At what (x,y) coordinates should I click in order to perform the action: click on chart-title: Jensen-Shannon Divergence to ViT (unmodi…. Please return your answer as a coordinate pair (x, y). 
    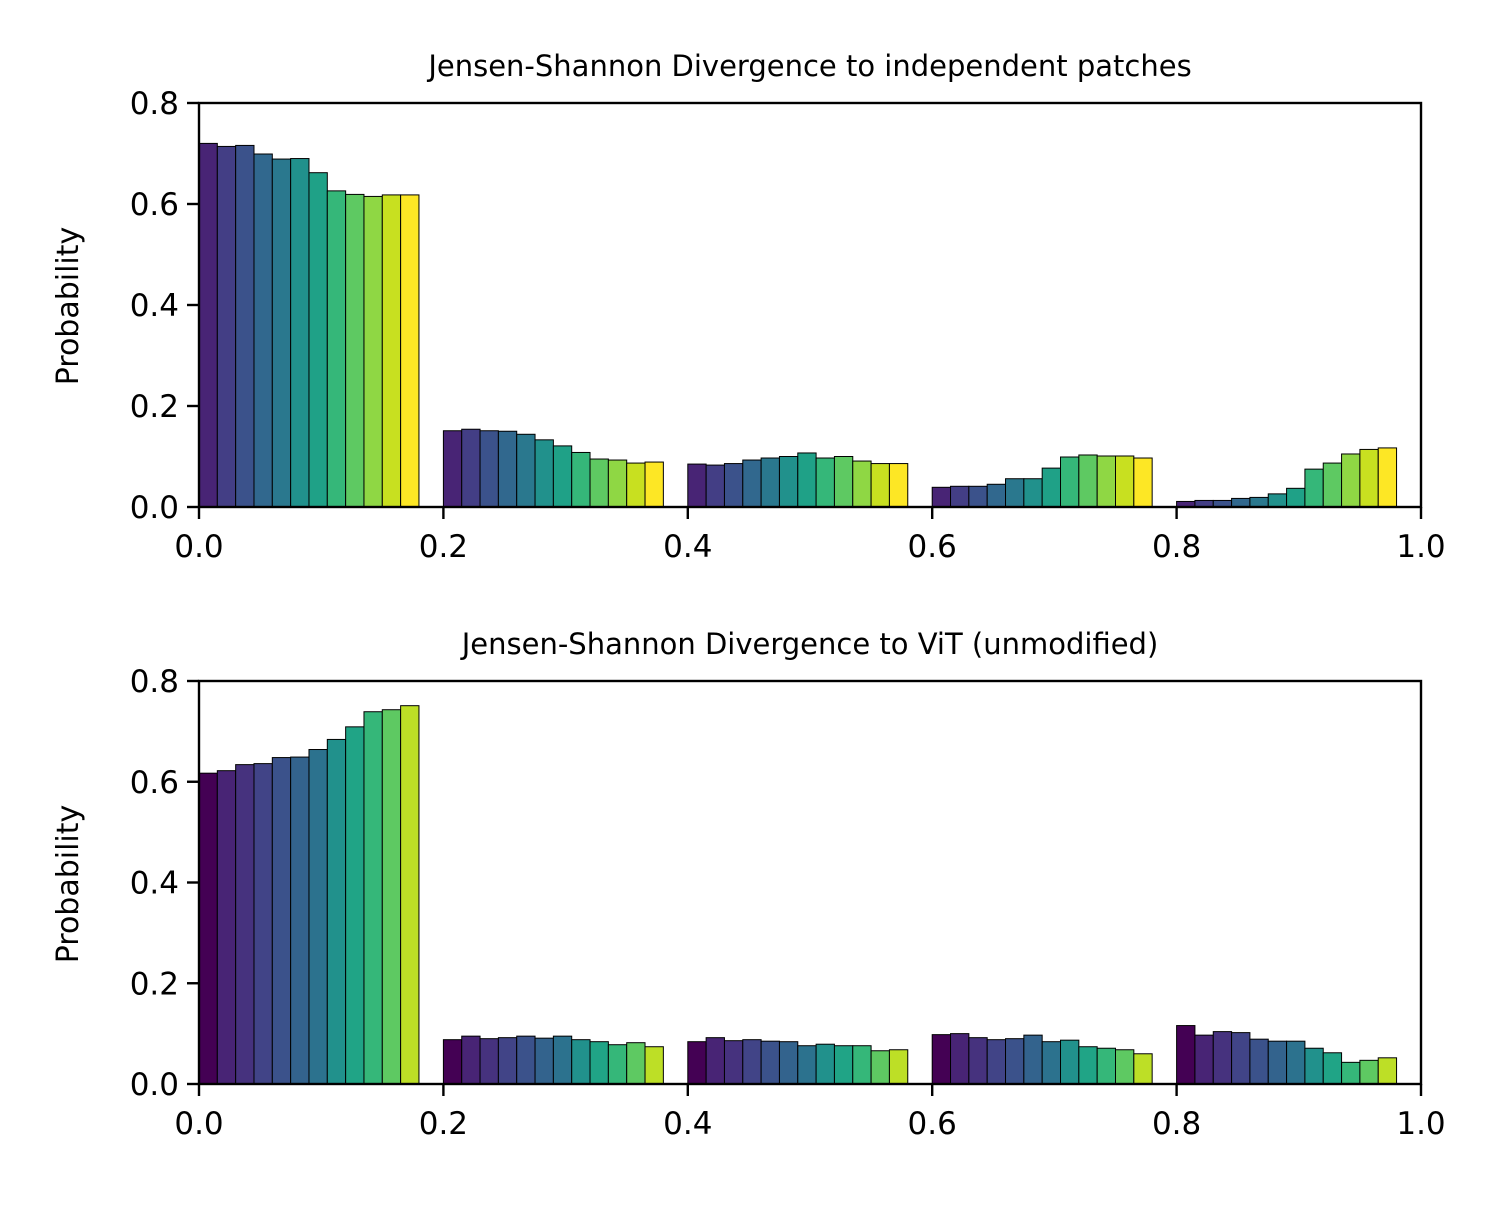
    Looking at the image, I should click on (809, 644).